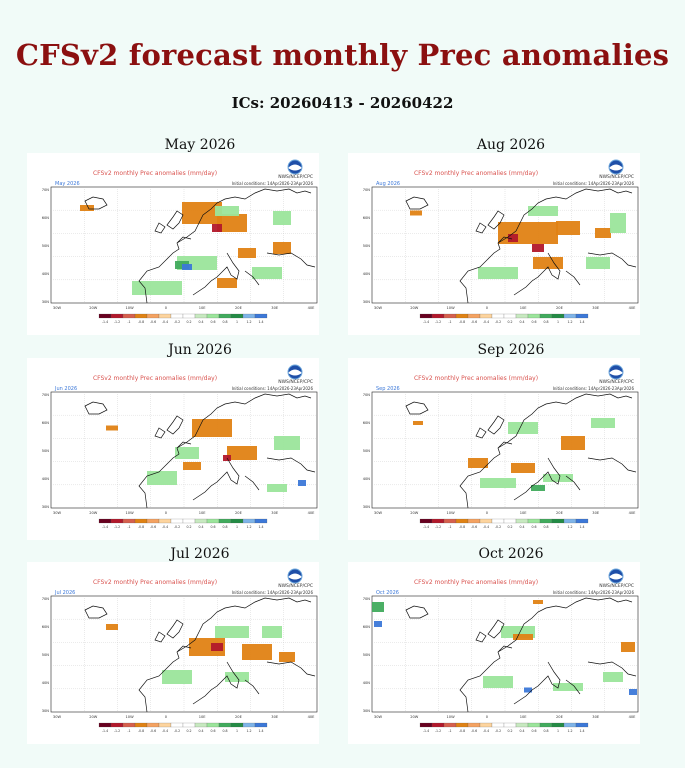 The width and height of the screenshot is (685, 768). What do you see at coordinates (117, 731) in the screenshot?
I see `colorbar-tick-label: -1.2` at bounding box center [117, 731].